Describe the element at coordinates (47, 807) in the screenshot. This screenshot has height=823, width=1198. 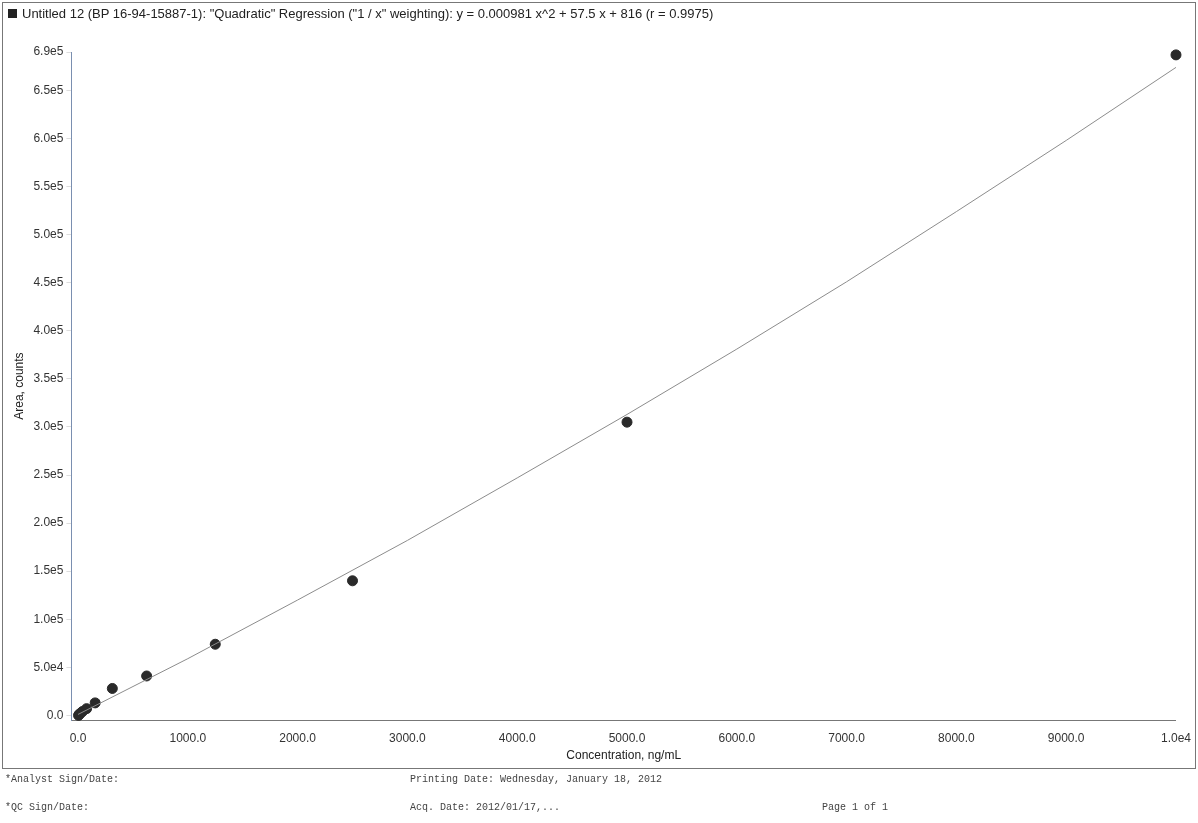
I see `text: *QC Sign/Date:` at that location.